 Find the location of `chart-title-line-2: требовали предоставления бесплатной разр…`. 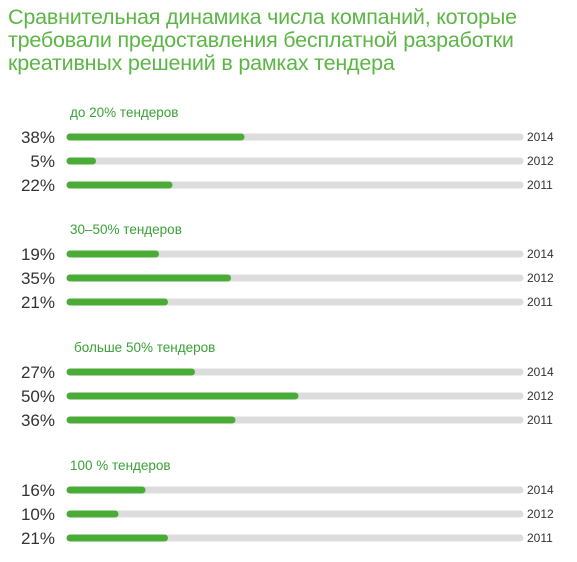

chart-title-line-2: требовали предоставления бесплатной разр… is located at coordinates (261, 40).